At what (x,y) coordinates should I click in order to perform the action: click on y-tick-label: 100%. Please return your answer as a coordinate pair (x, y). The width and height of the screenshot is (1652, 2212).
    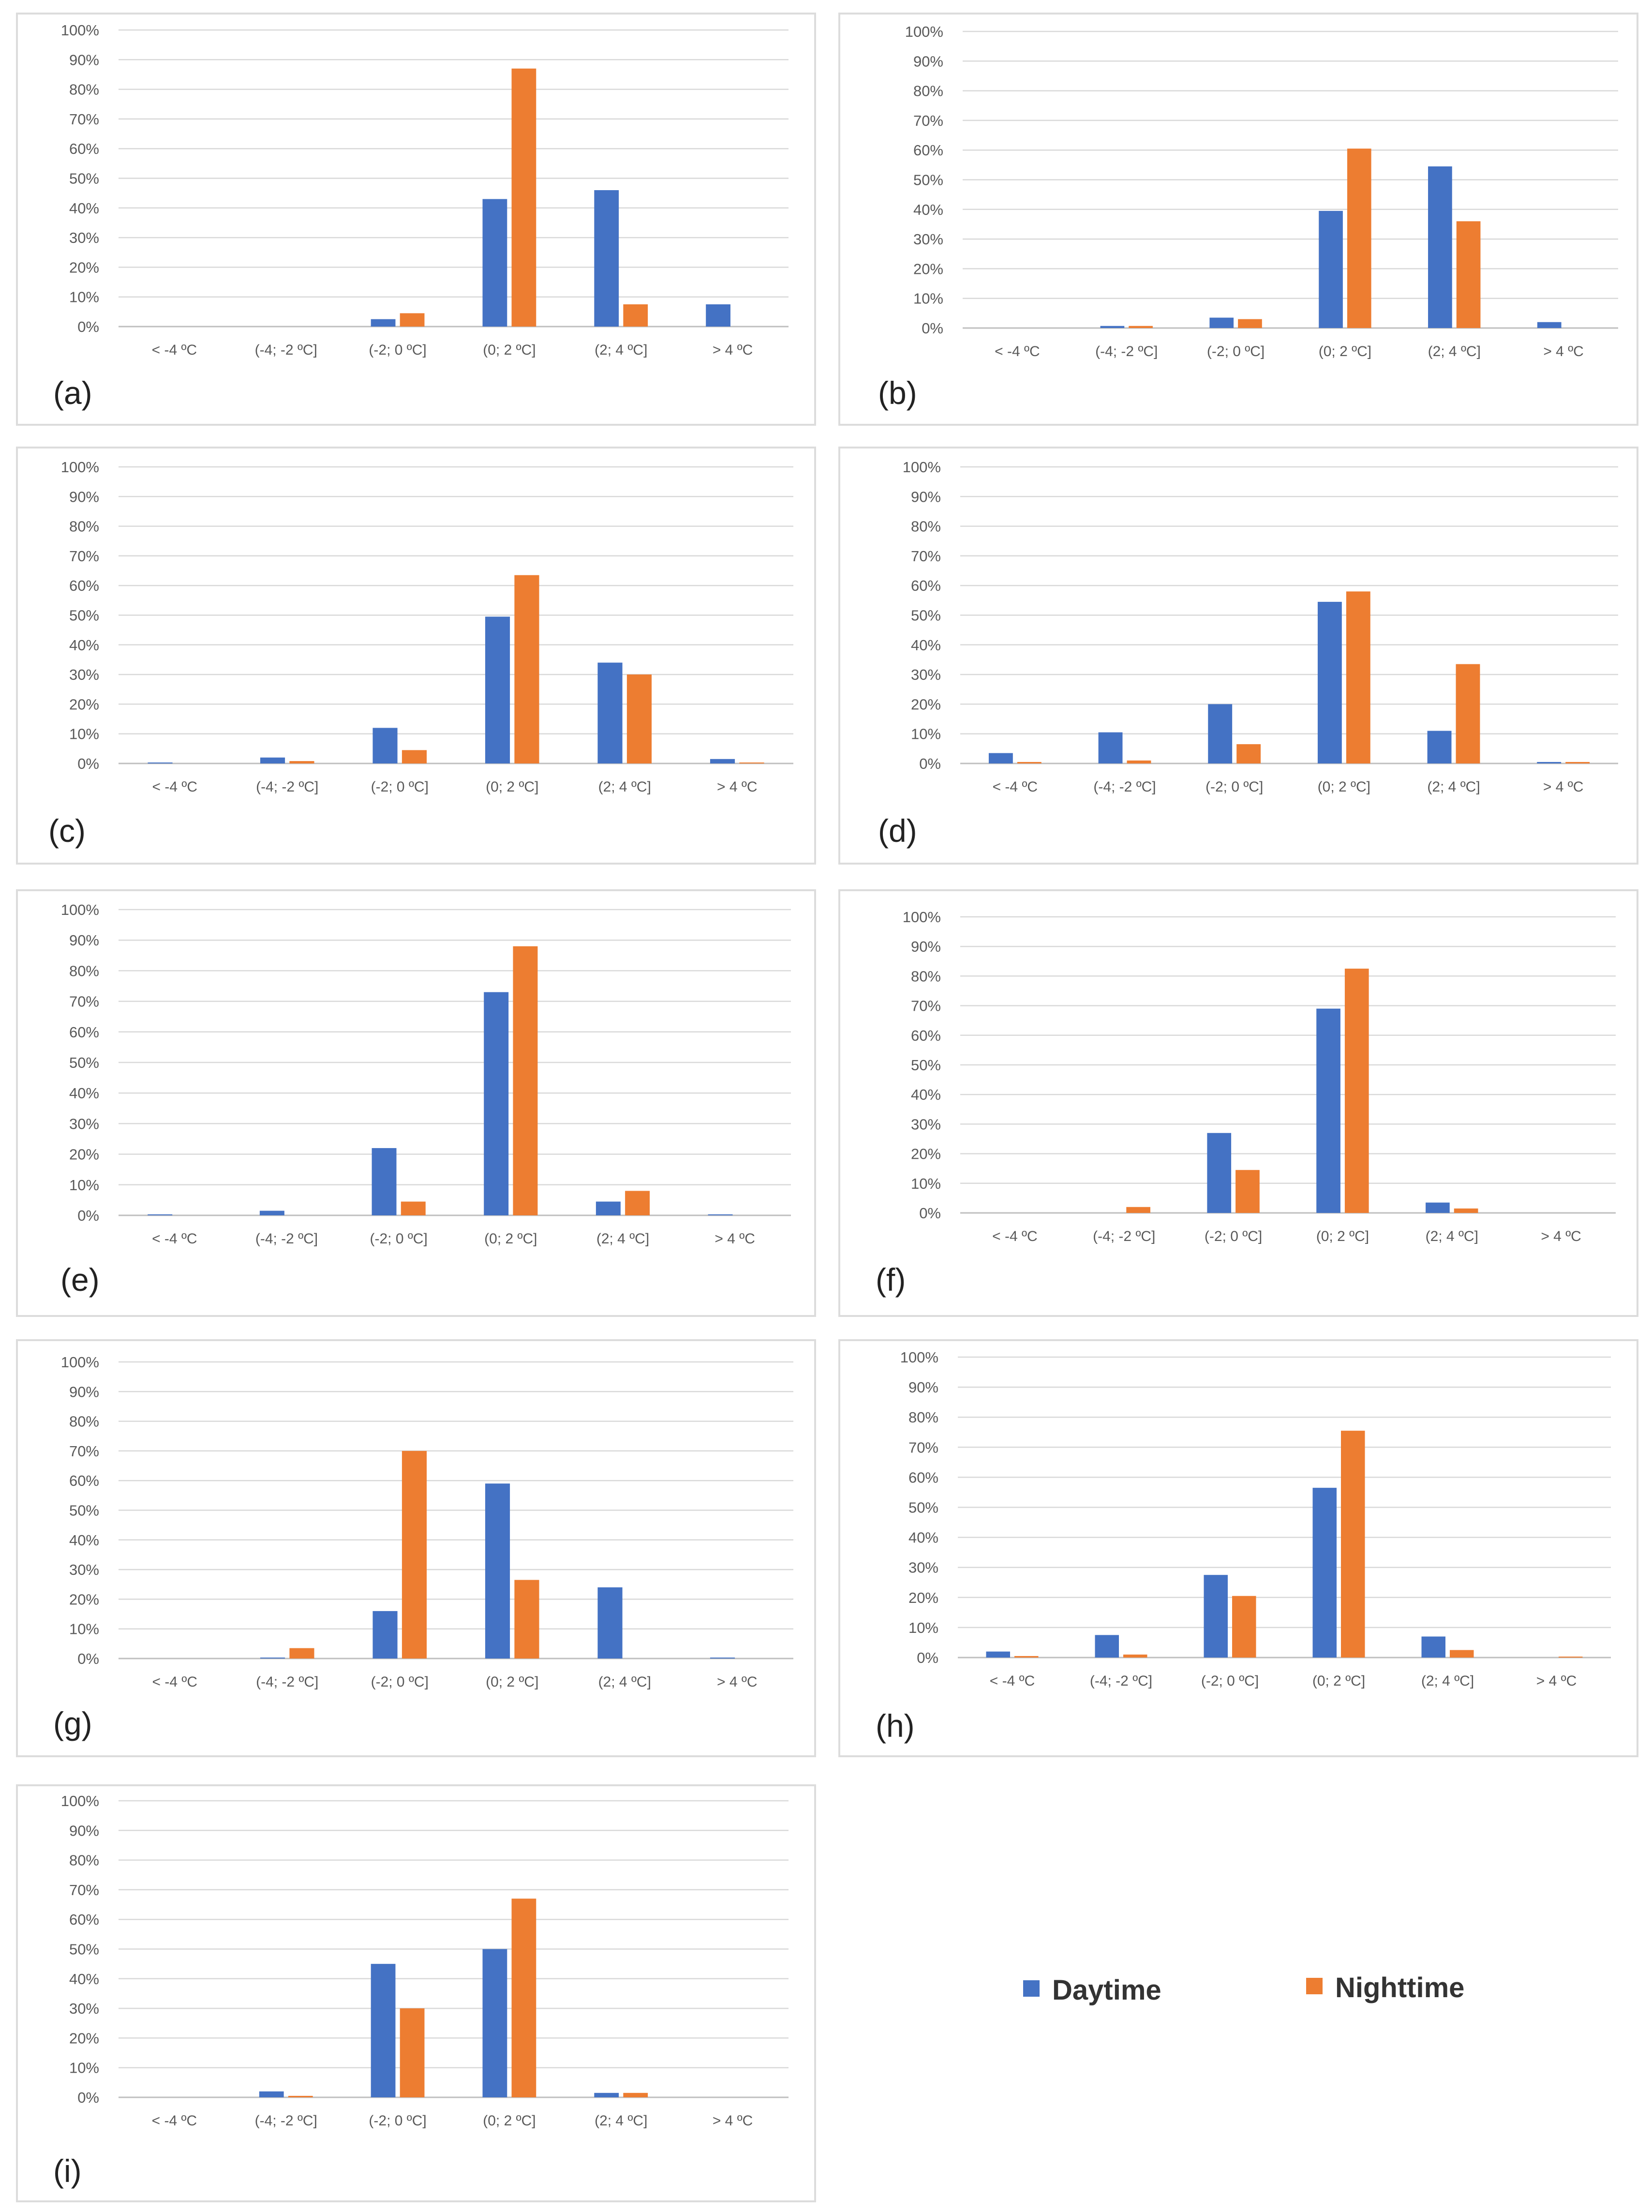
    Looking at the image, I should click on (80, 30).